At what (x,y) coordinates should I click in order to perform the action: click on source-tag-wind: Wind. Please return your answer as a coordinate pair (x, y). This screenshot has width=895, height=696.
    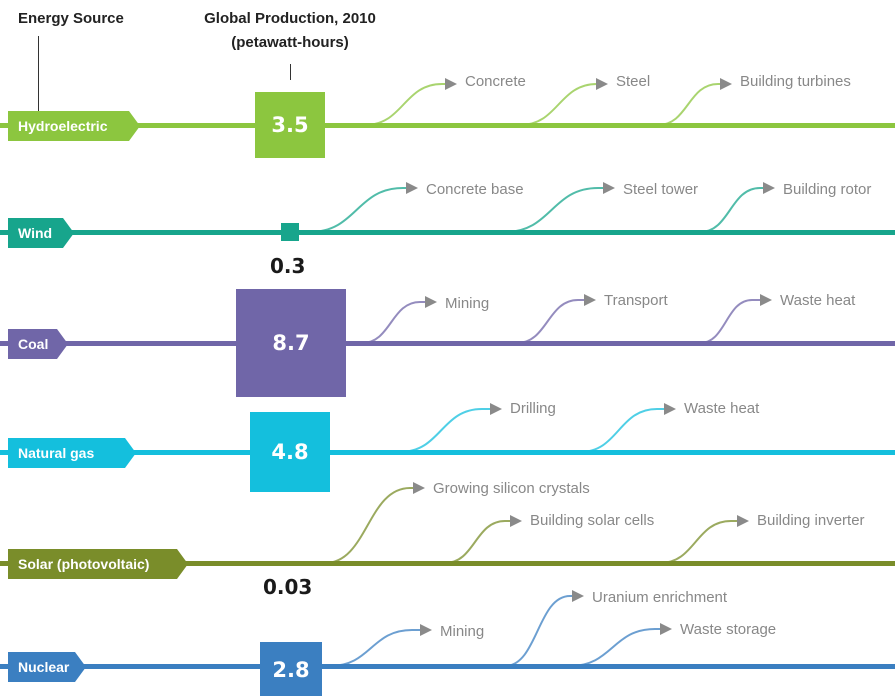
    Looking at the image, I should click on (41, 233).